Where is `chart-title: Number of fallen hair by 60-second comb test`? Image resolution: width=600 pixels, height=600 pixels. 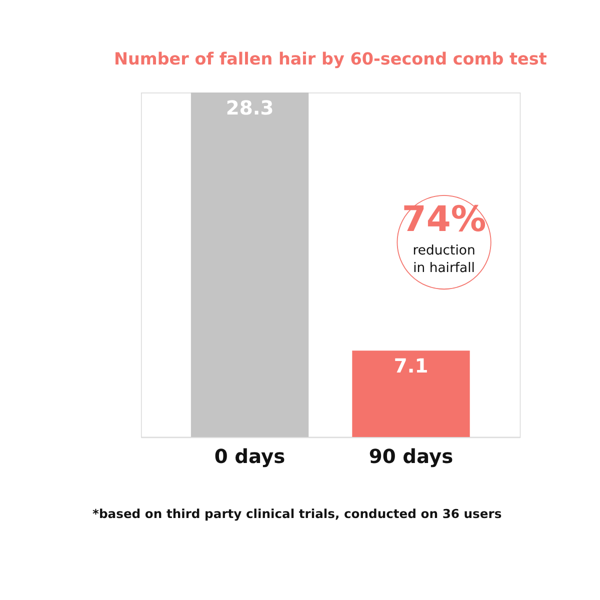
chart-title: Number of fallen hair by 60-second comb test is located at coordinates (330, 58).